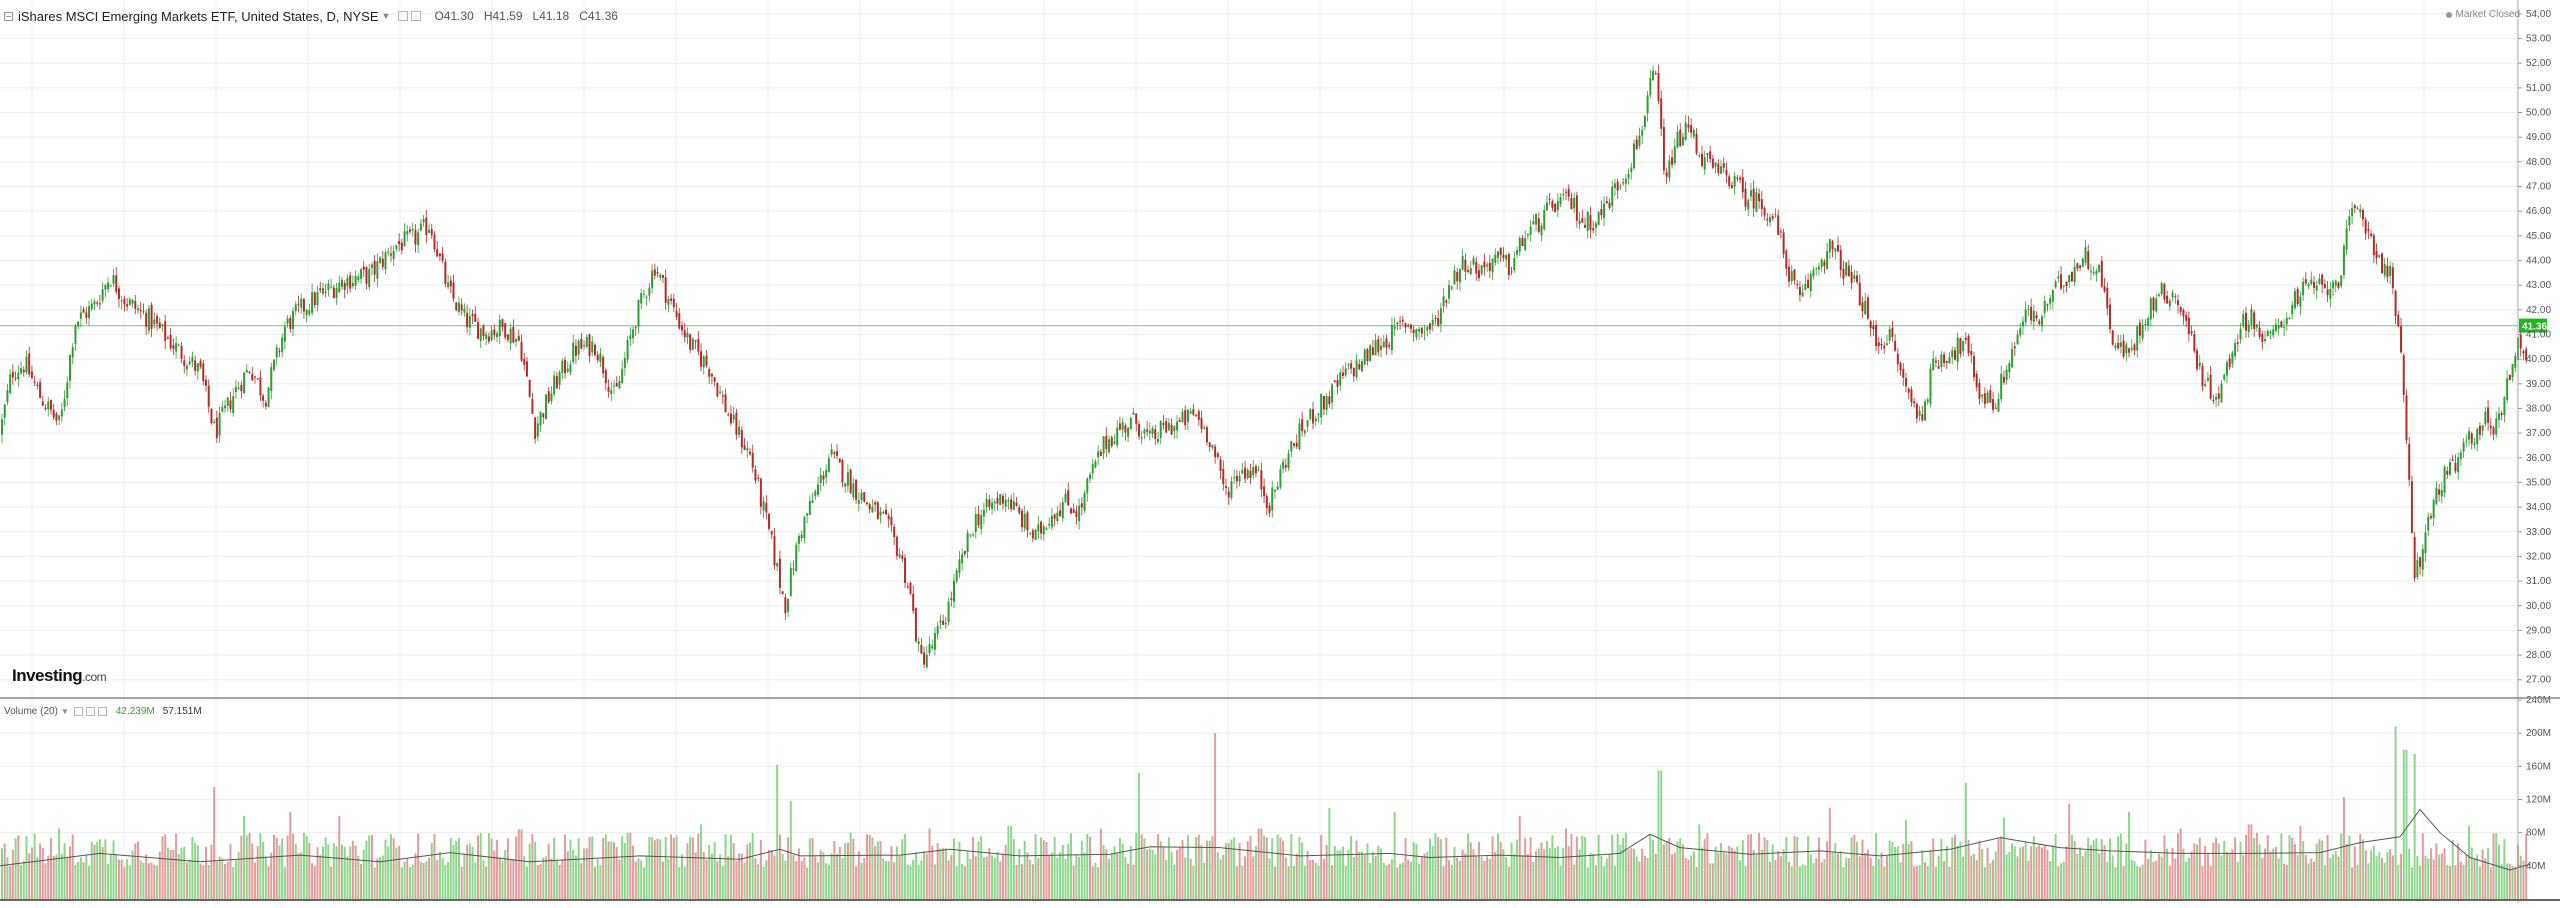 Image resolution: width=2560 pixels, height=908 pixels. Describe the element at coordinates (8, 16) in the screenshot. I see `collapse-icon` at that location.